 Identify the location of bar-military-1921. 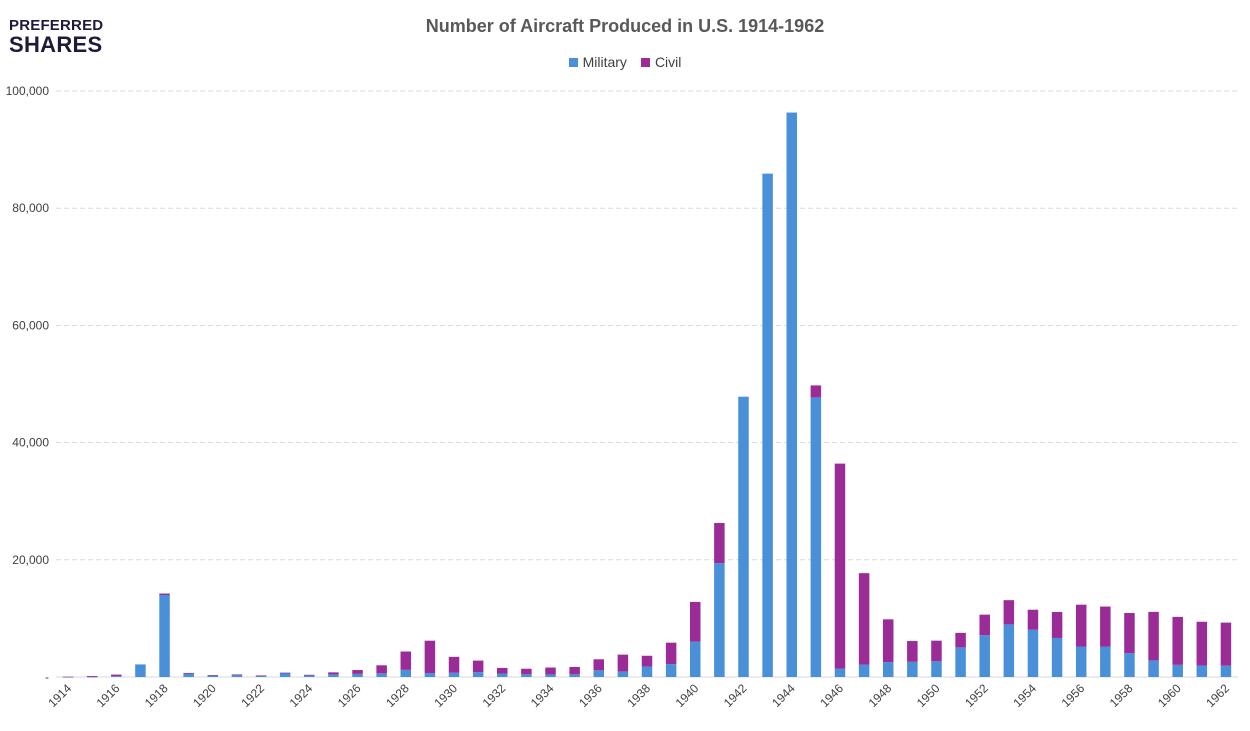
(237, 675).